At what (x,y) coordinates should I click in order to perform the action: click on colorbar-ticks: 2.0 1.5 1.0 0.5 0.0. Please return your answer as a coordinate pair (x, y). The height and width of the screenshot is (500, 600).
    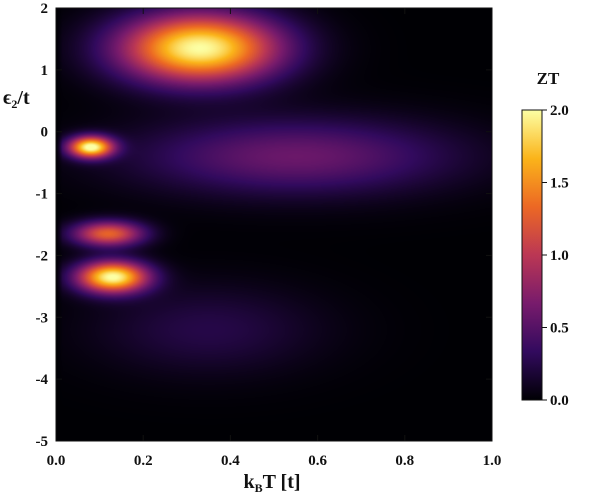
    Looking at the image, I should click on (555, 256).